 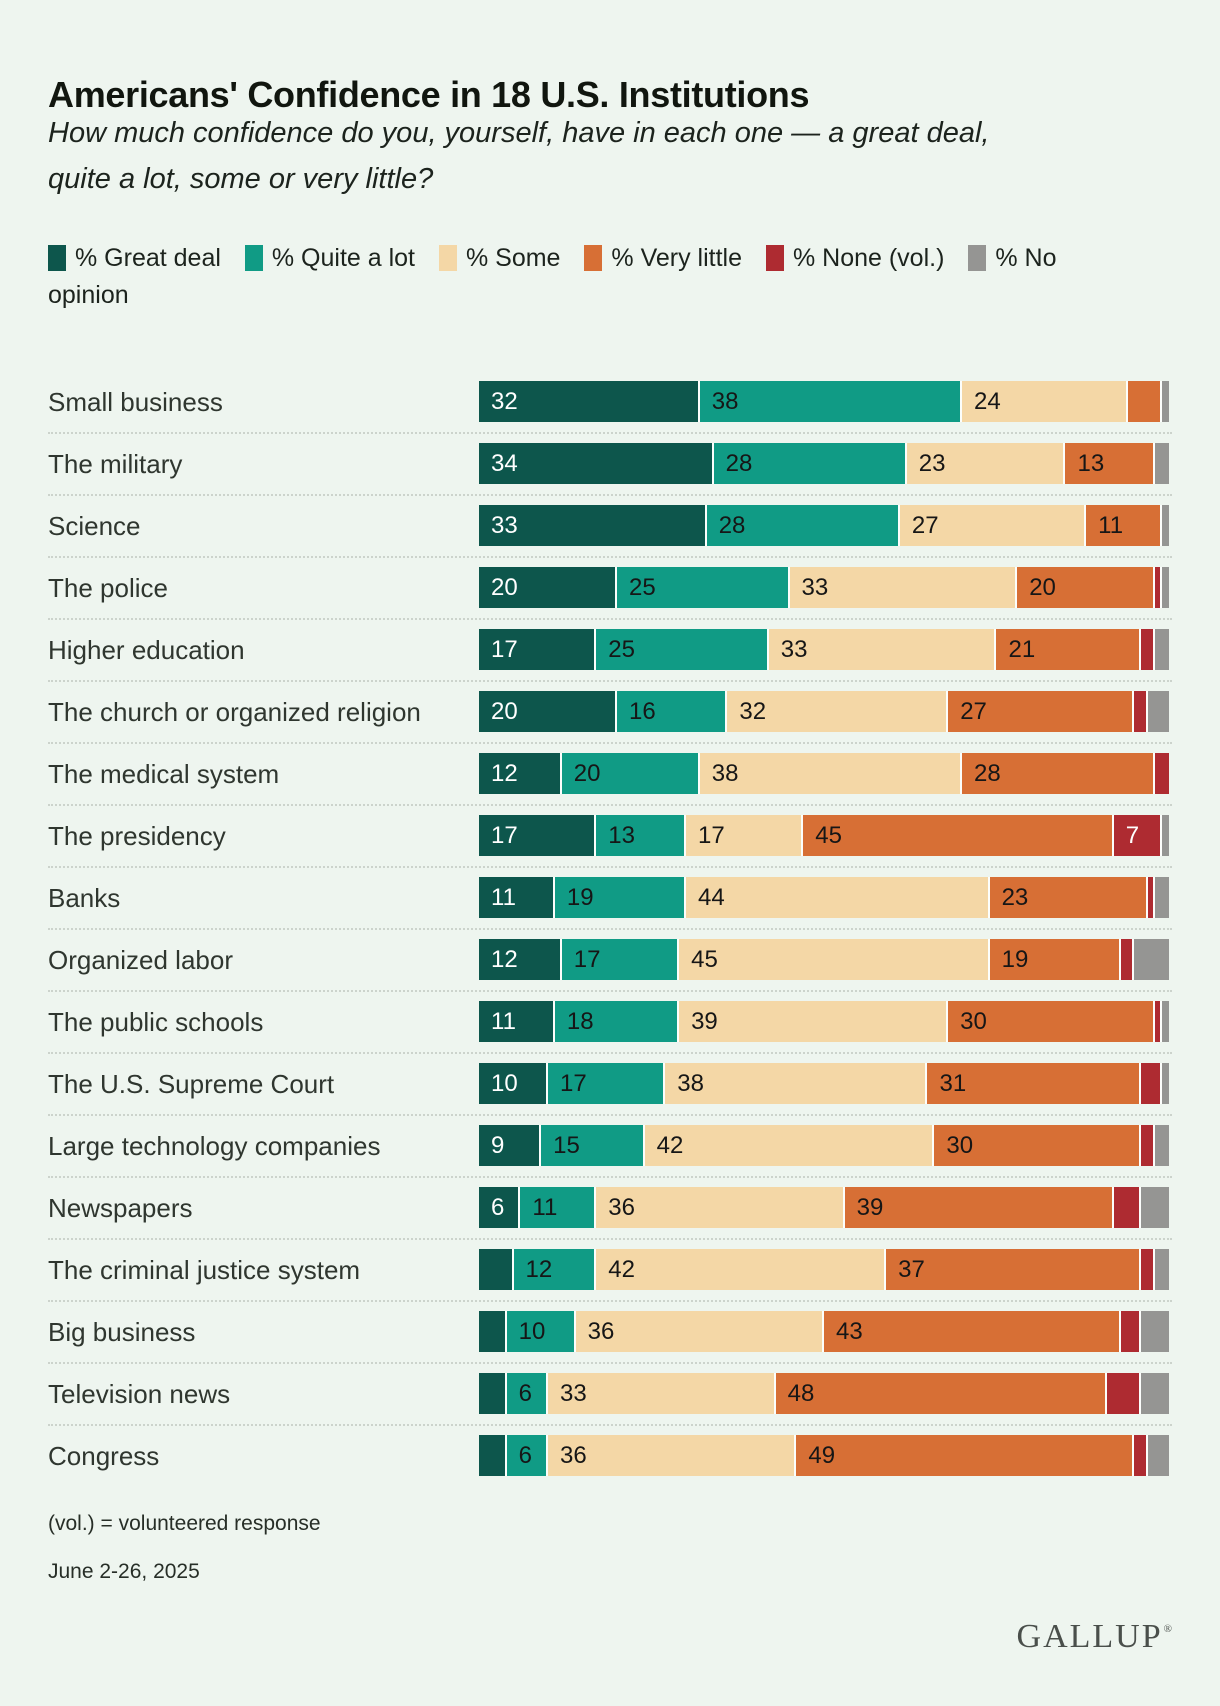 I want to click on bar-segment: 44, so click(x=837, y=897).